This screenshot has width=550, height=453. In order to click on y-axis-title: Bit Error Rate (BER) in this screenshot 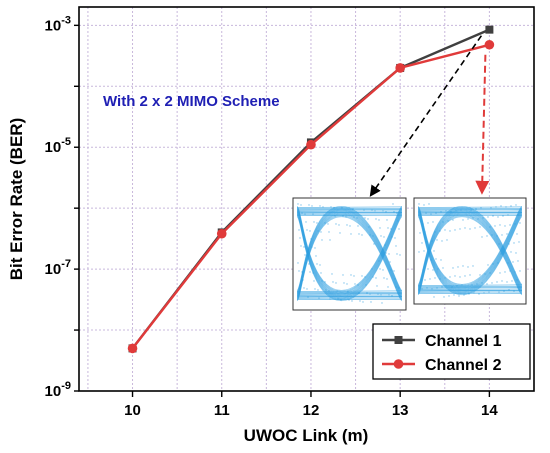, I will do `click(16, 199)`.